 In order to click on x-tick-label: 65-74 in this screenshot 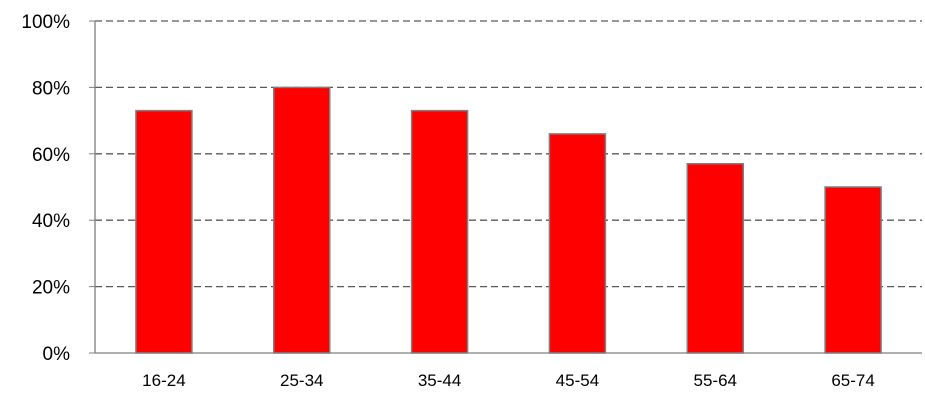, I will do `click(852, 380)`.